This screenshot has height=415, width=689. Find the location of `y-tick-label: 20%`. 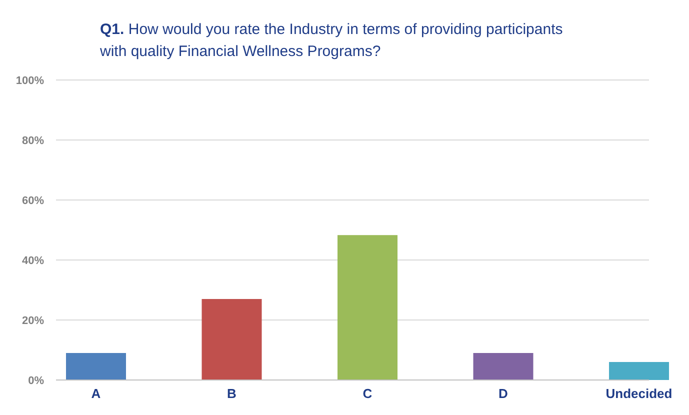

y-tick-label: 20% is located at coordinates (33, 320).